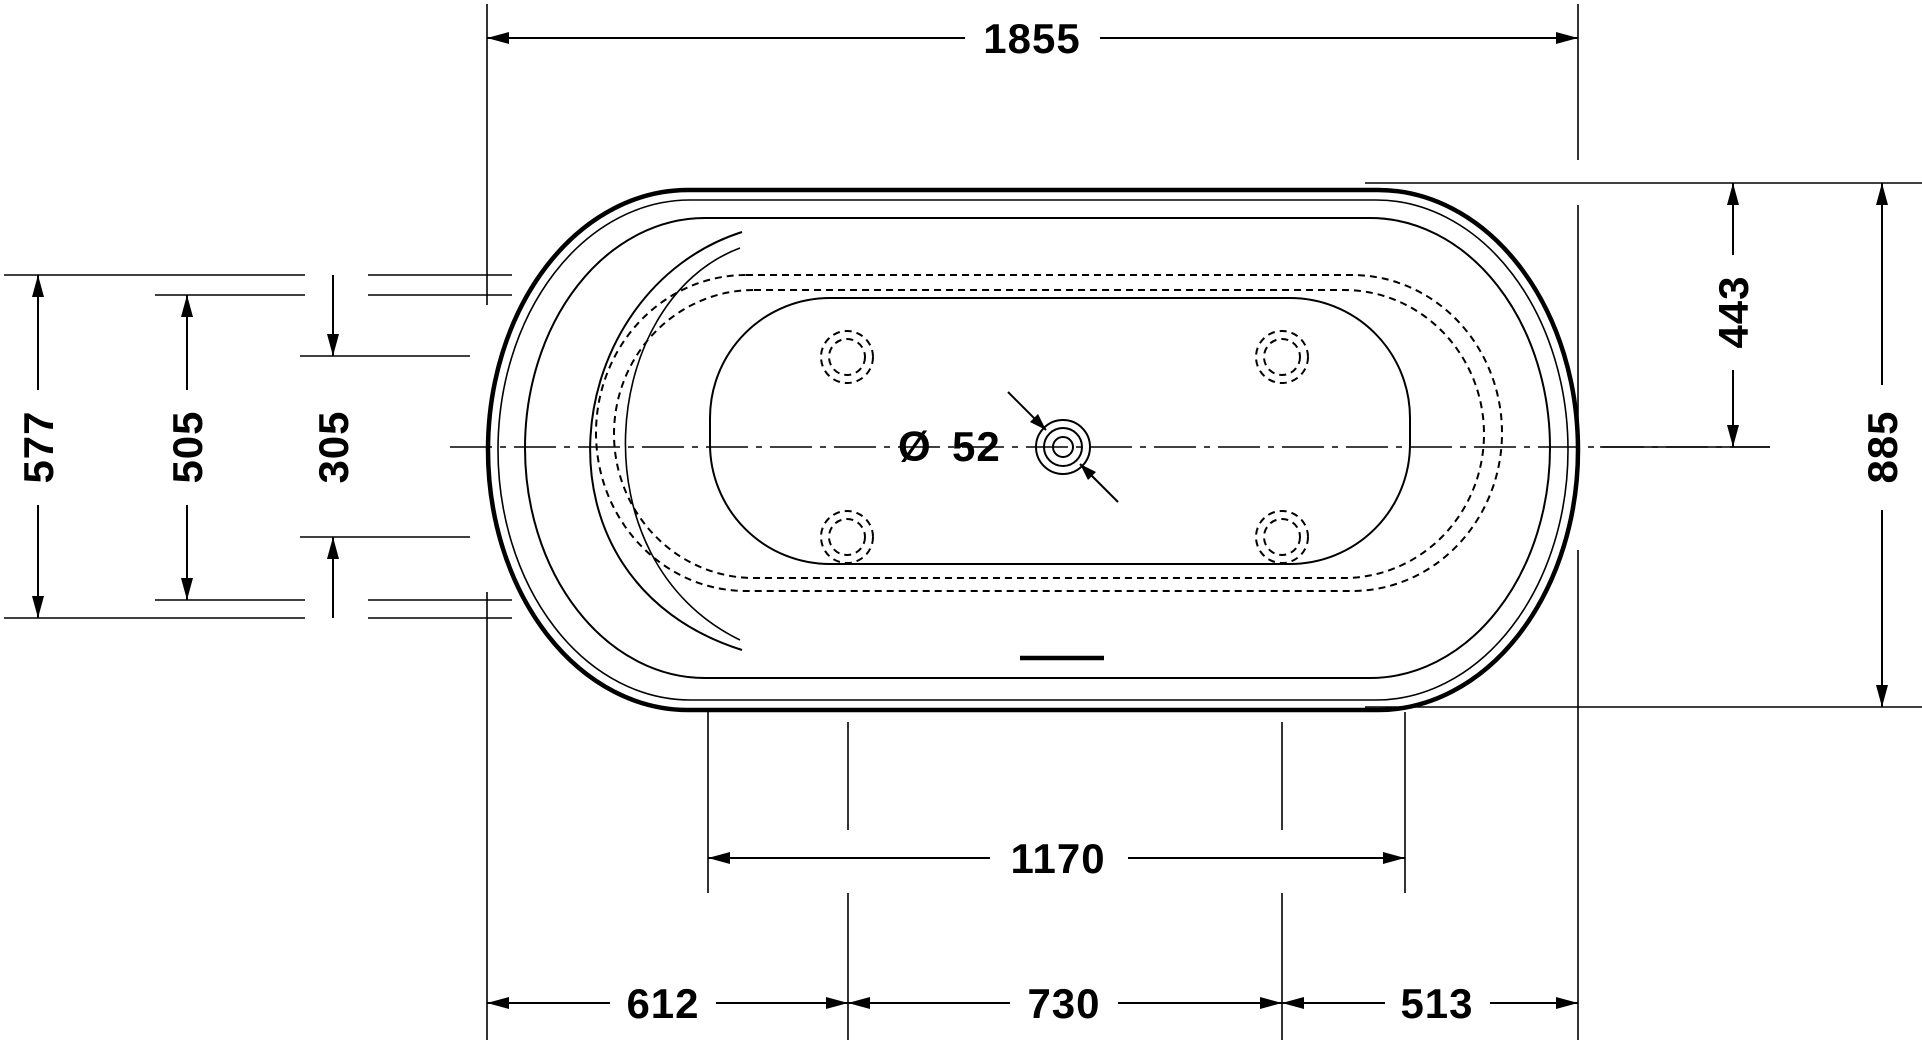 The image size is (1922, 1042). I want to click on foot-bottom-right, so click(1282, 537).